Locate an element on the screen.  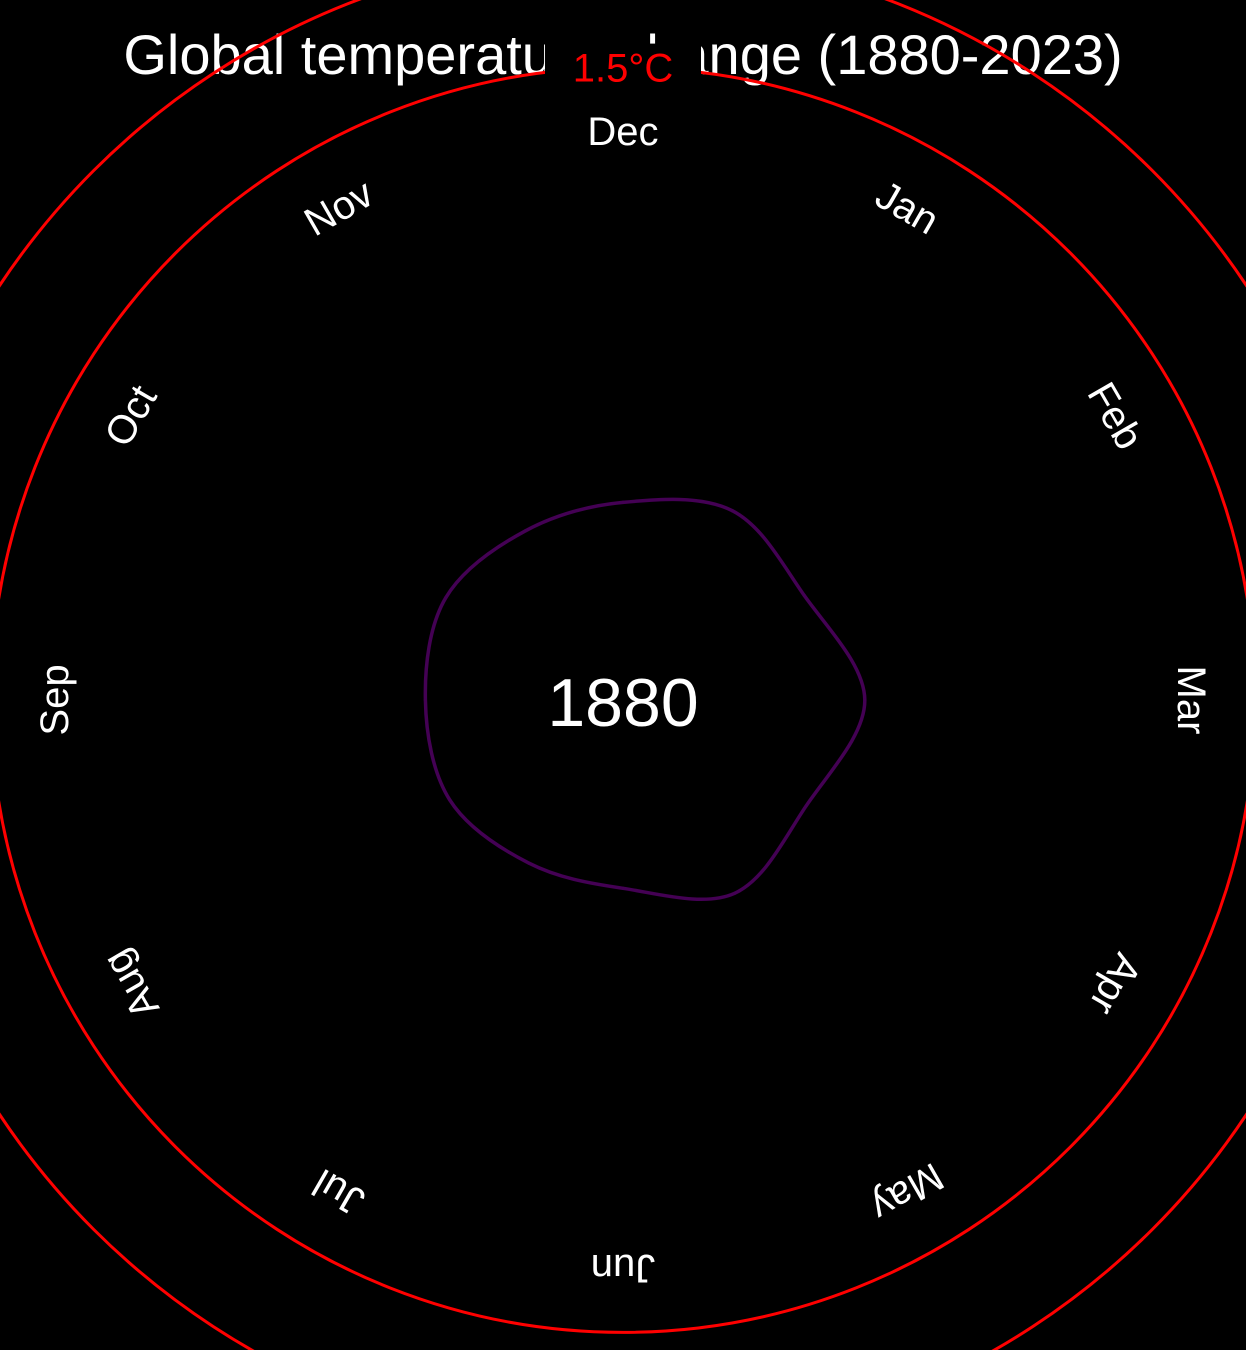
year-label: 1880 is located at coordinates (622, 703).